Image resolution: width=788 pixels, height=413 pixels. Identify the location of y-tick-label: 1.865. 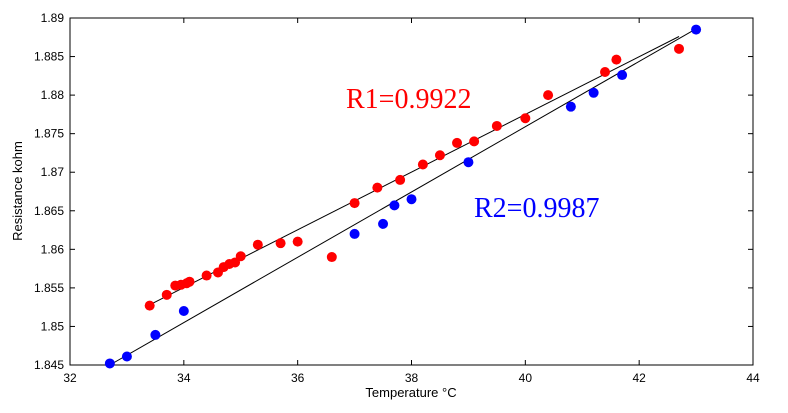
(49, 211).